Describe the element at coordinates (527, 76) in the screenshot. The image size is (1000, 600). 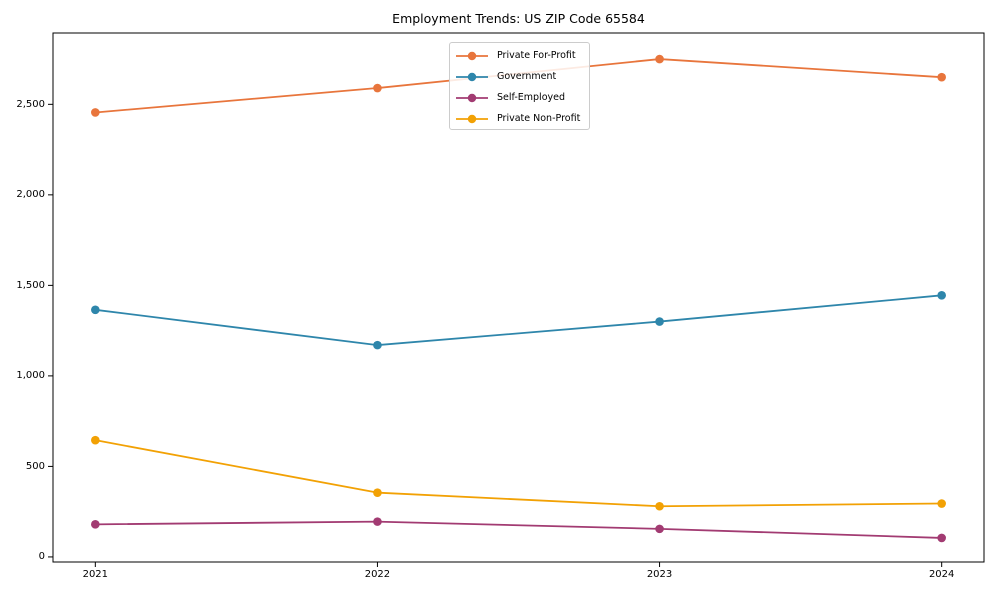
I see `legend-label: Government` at that location.